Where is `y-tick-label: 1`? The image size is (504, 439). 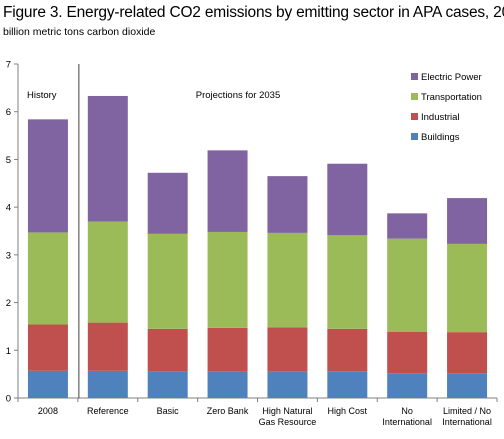
y-tick-label: 1 is located at coordinates (8, 351).